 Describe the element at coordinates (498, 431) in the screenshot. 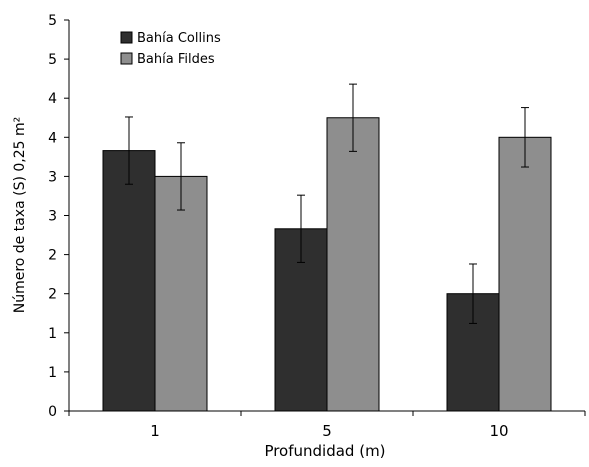

I see `x-tick-label: 10` at that location.